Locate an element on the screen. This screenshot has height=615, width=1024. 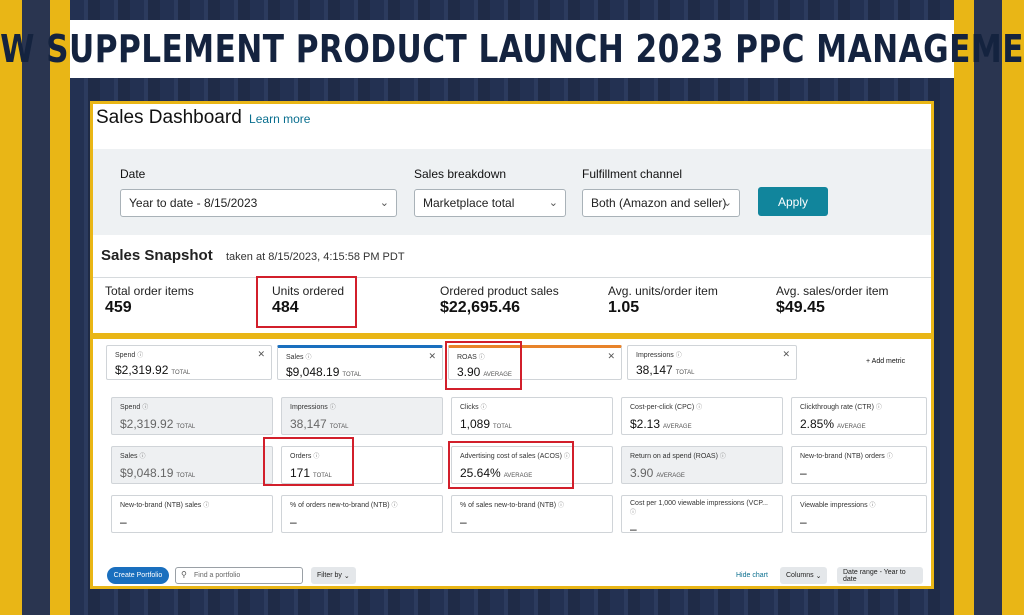
learn-more-link: Learn more is located at coordinates (280, 119).